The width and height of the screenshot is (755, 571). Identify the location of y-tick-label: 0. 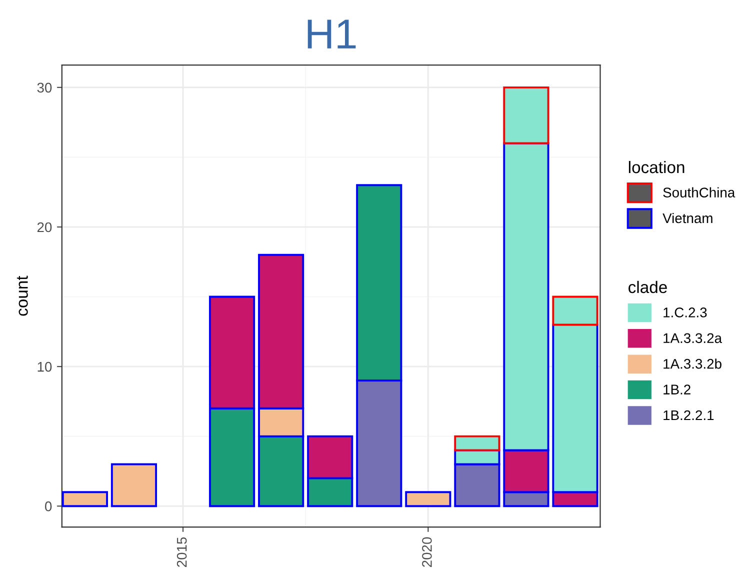
(48, 506).